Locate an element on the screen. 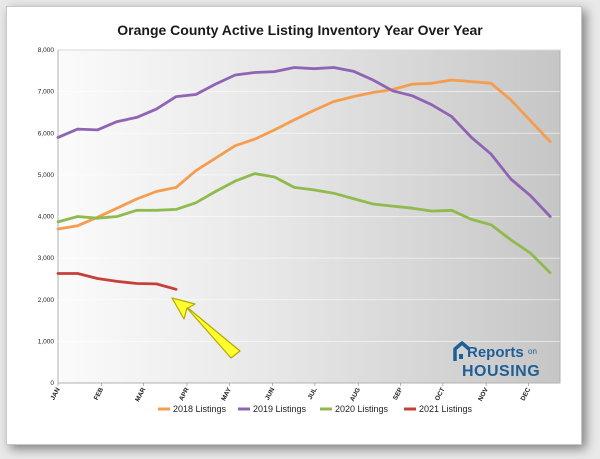  logo-on-text: on is located at coordinates (532, 351).